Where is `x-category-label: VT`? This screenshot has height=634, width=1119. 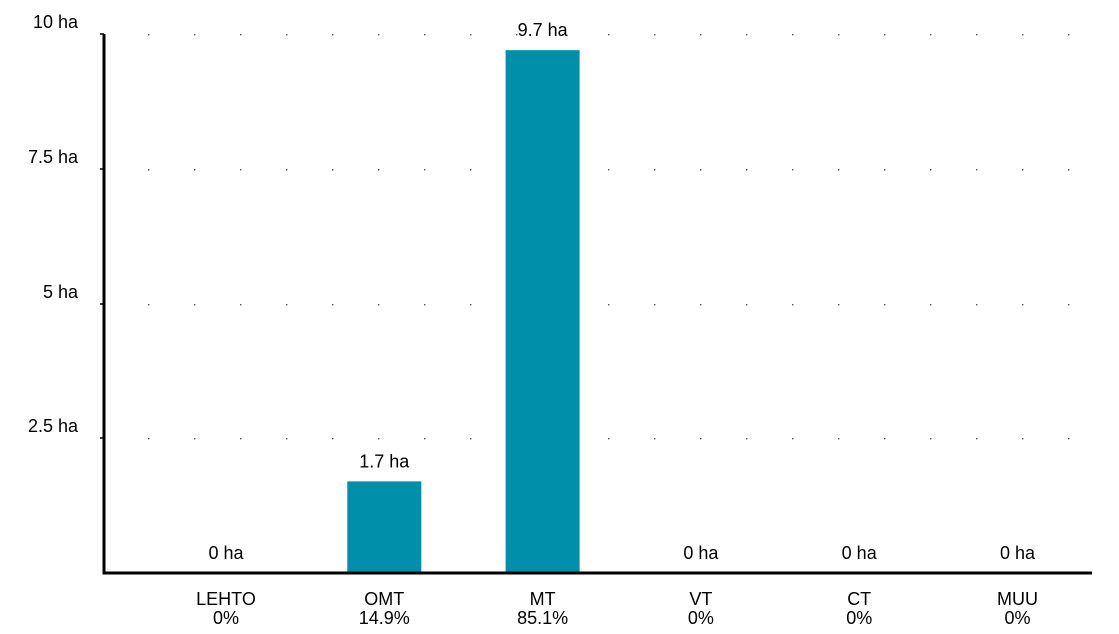 x-category-label: VT is located at coordinates (700, 599).